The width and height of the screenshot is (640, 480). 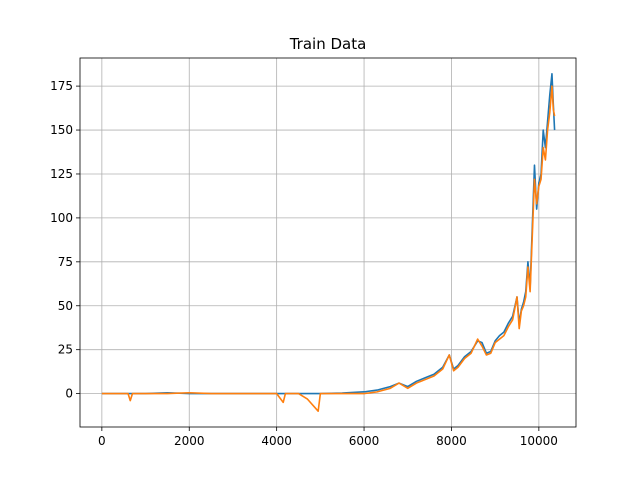 What do you see at coordinates (61, 218) in the screenshot?
I see `y-tick-label: 100` at bounding box center [61, 218].